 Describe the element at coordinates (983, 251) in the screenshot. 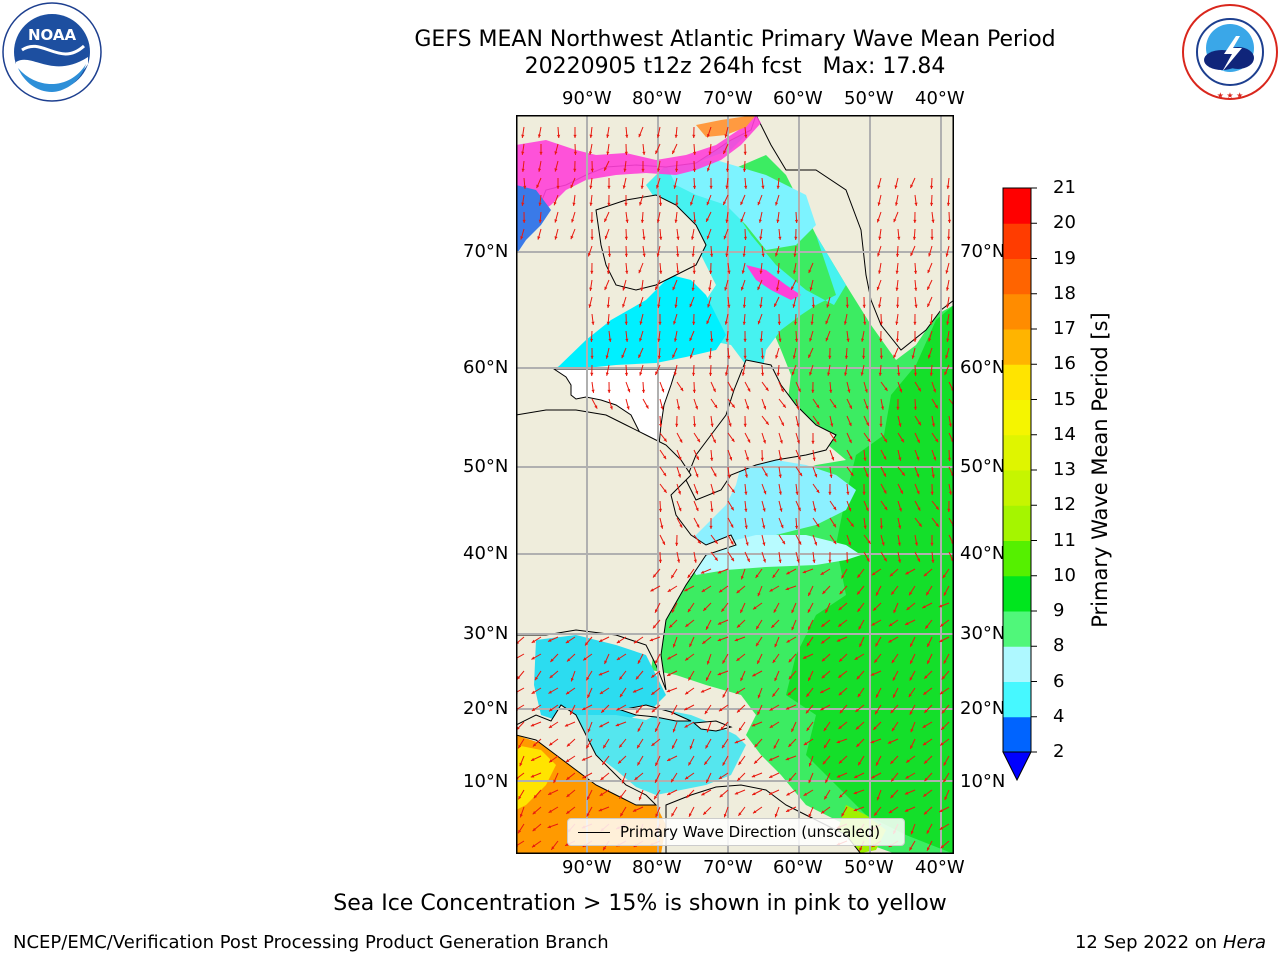

I see `lat-label-right-70n: 70°N` at that location.